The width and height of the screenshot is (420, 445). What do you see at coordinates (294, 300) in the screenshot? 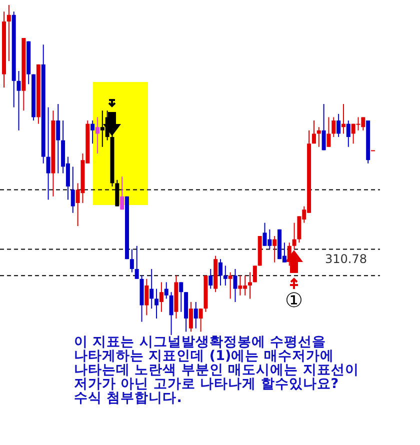
I see `annotation: ①` at bounding box center [294, 300].